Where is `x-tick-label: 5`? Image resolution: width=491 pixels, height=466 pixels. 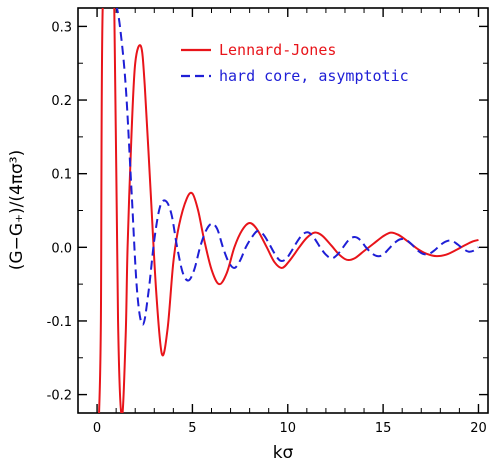
x-tick-label: 5 is located at coordinates (192, 428).